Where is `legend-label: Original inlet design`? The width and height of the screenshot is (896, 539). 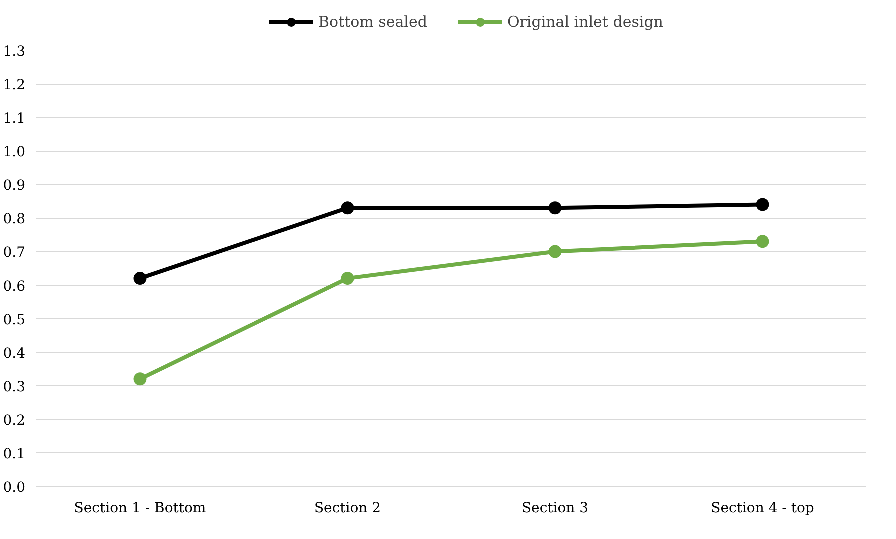 legend-label: Original inlet design is located at coordinates (585, 22).